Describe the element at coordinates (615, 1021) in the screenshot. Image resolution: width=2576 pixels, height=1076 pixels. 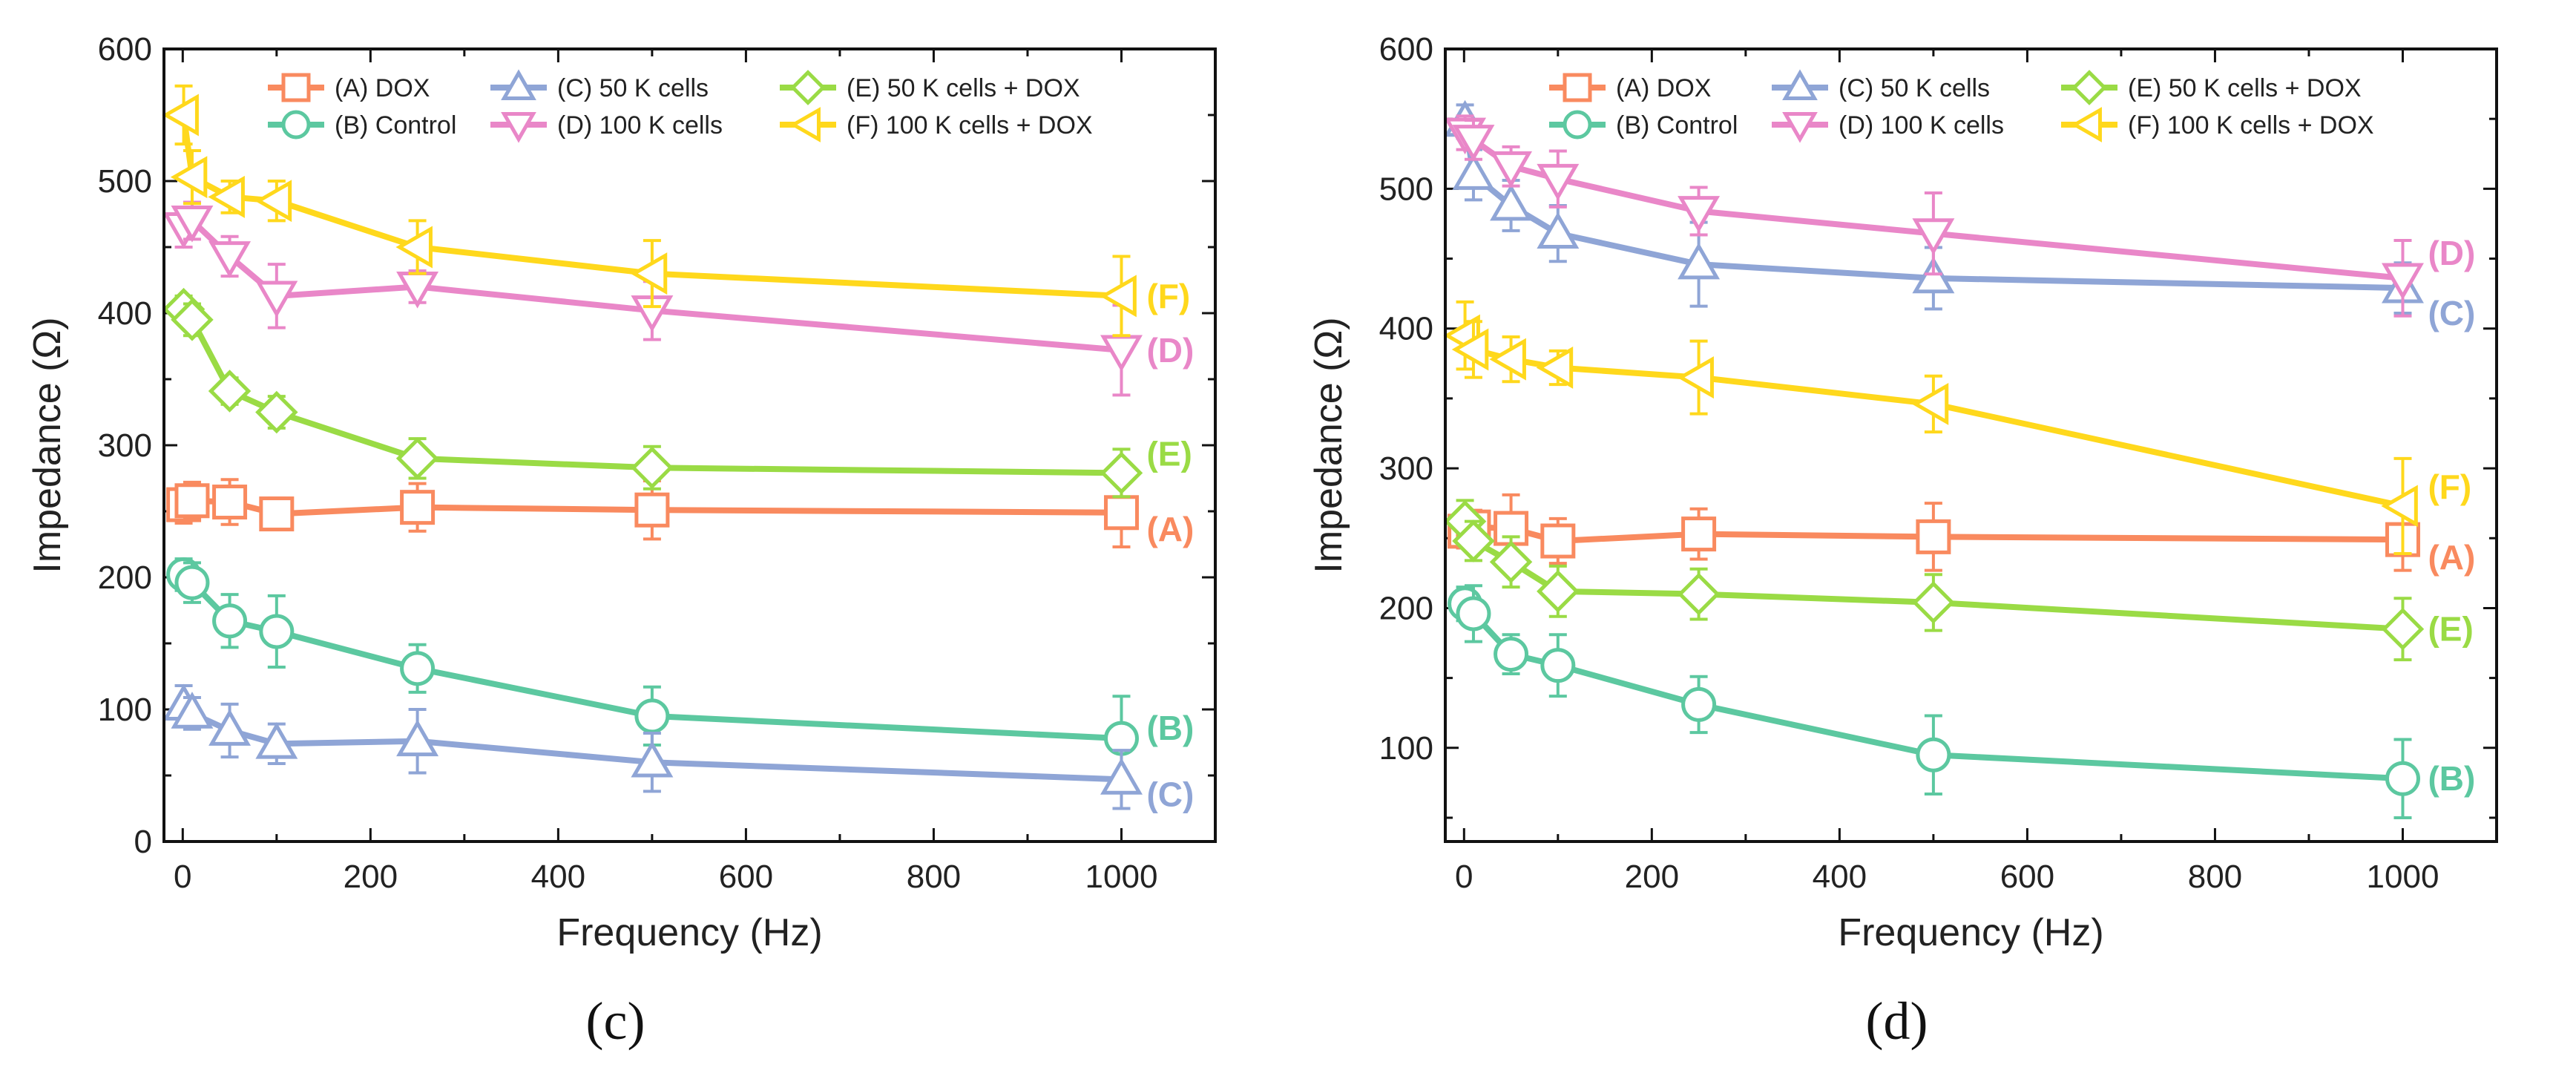
I see `panel-label: (c)` at that location.